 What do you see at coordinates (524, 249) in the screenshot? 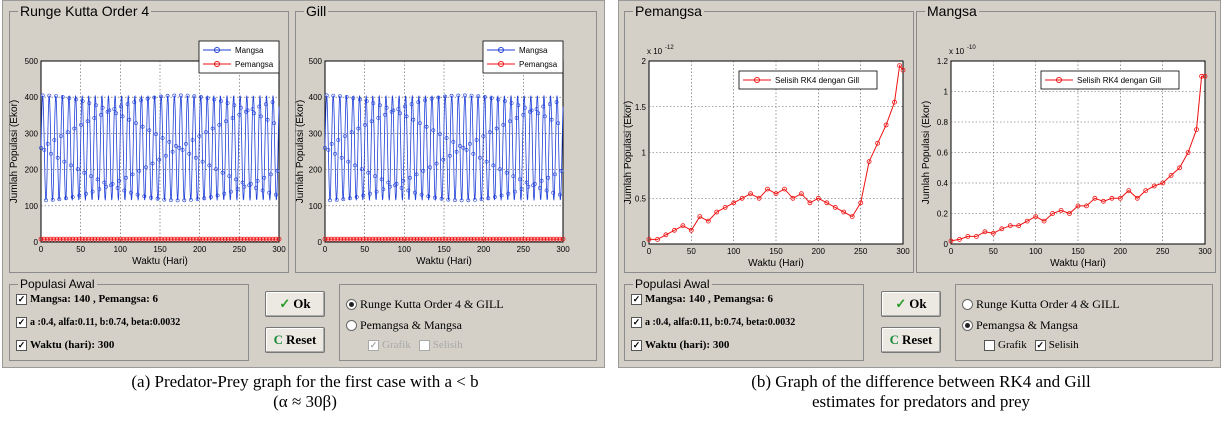
I see `x-tick-label: 250` at bounding box center [524, 249].